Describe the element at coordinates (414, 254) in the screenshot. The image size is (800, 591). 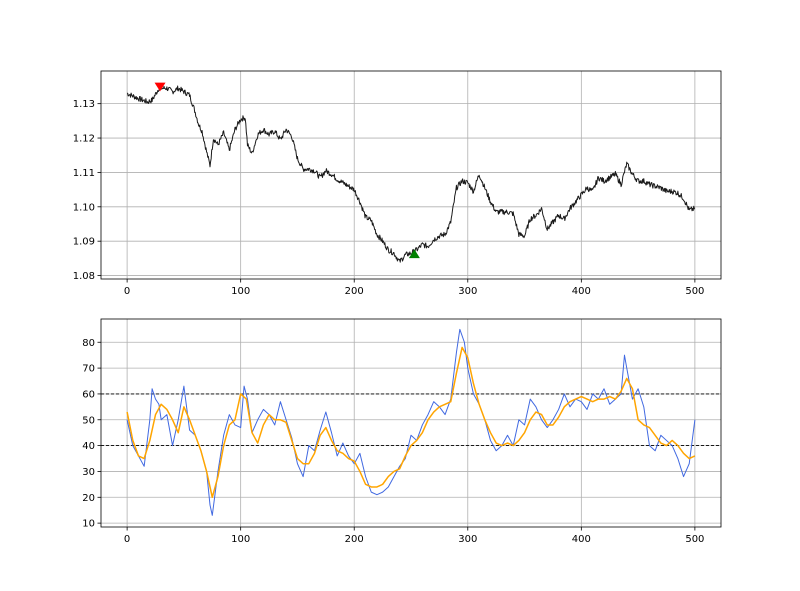
I see `buy-signal-marker` at that location.